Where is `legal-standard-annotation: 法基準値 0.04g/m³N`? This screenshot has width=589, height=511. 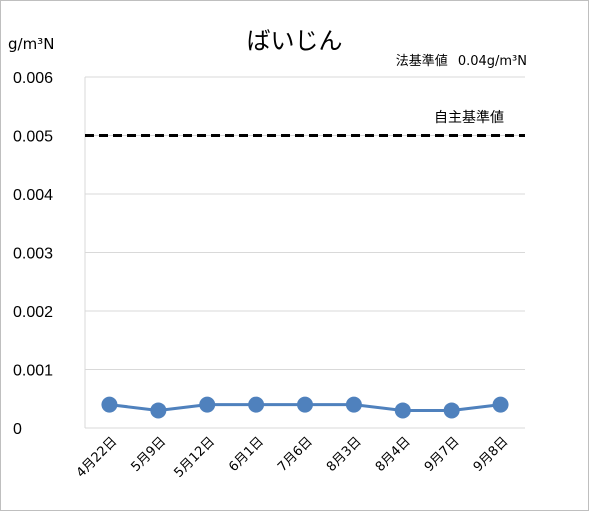
legal-standard-annotation: 法基準値 0.04g/m³N is located at coordinates (461, 61).